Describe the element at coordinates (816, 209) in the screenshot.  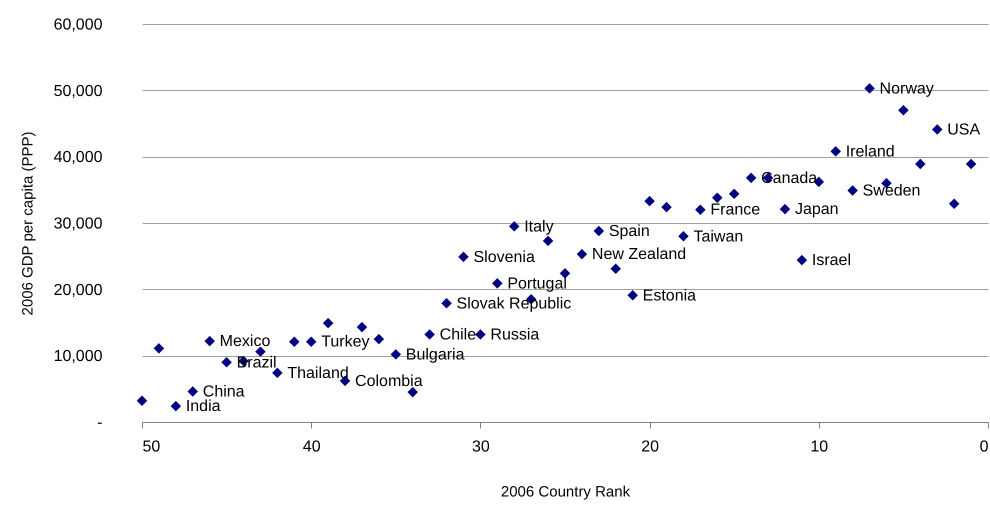
I see `data-label: Japan` at that location.